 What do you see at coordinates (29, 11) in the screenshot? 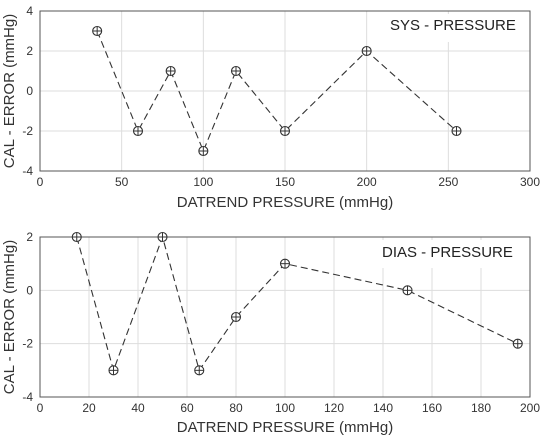
I see `y-tick-label: 4` at bounding box center [29, 11].